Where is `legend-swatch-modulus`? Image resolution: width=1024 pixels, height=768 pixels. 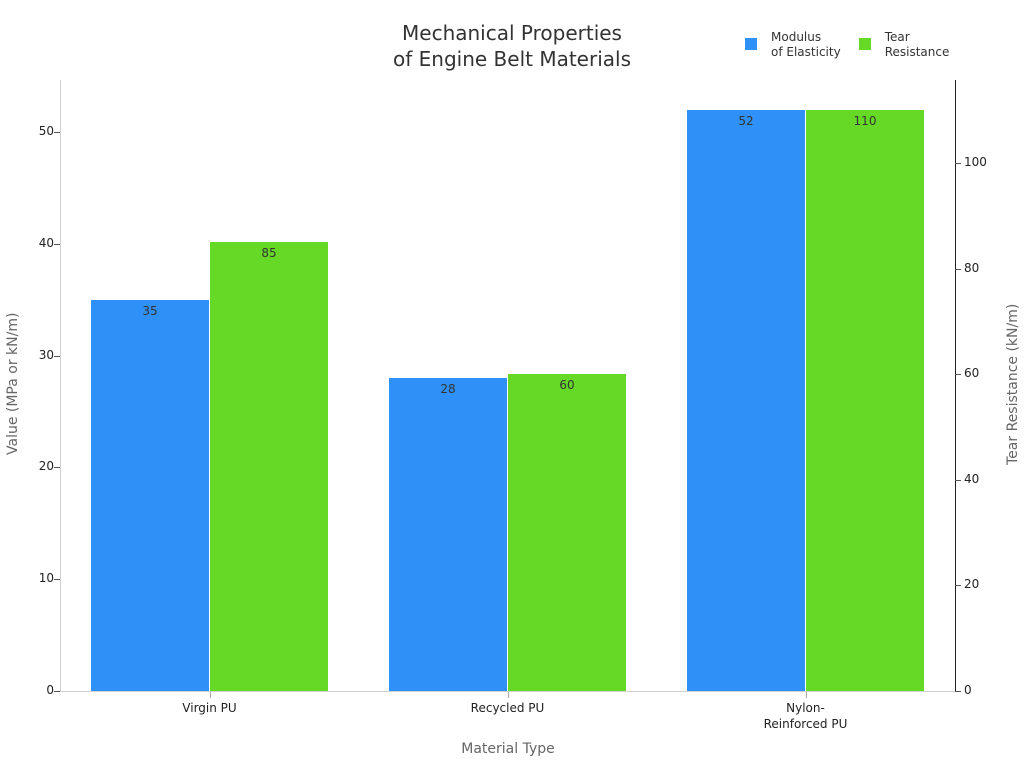
legend-swatch-modulus is located at coordinates (751, 44).